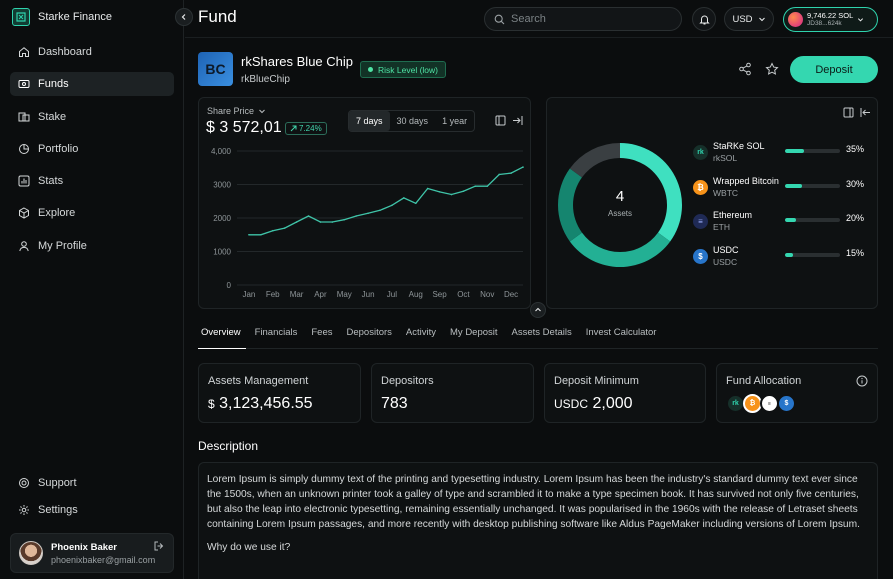 This screenshot has height=579, width=893. I want to click on range-tab-7-days: 7 days, so click(369, 121).